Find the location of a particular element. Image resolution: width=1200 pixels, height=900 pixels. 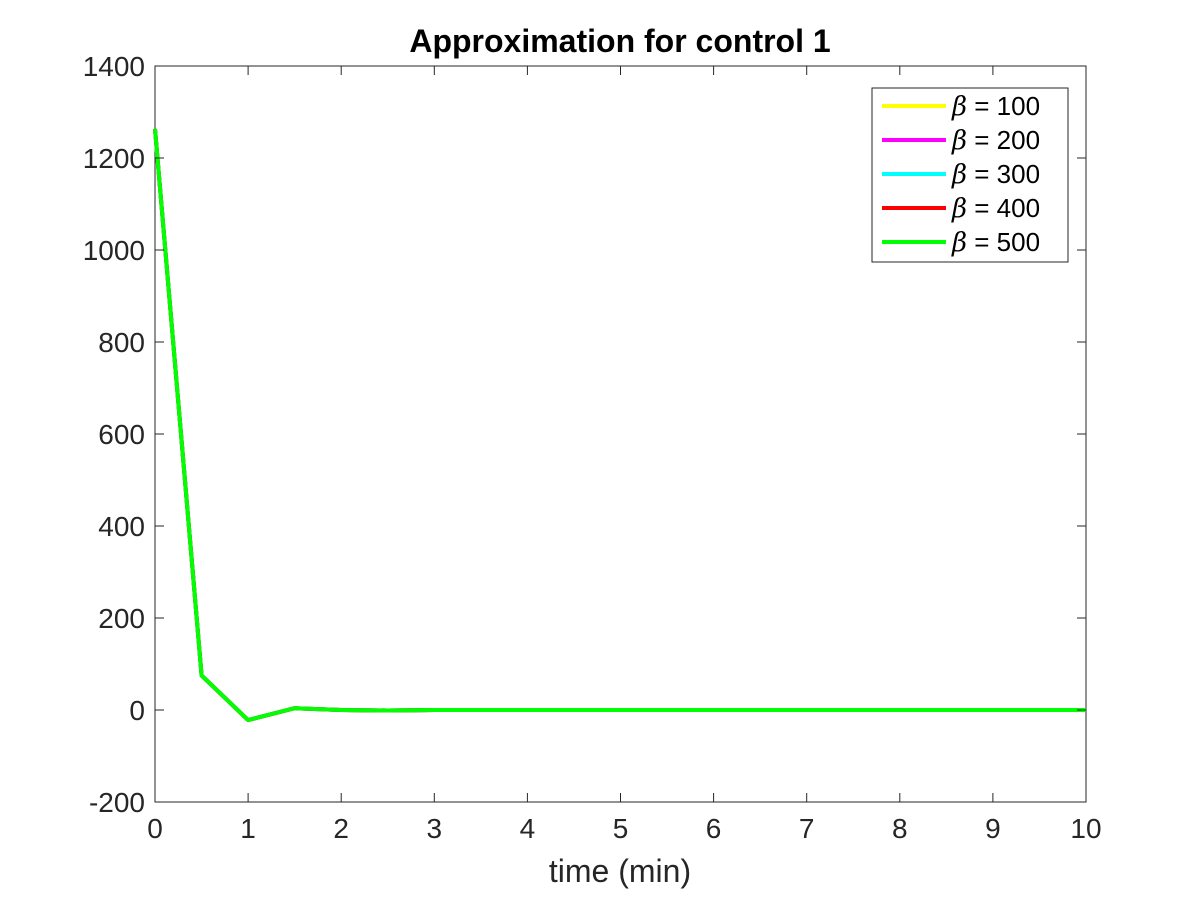

y-tick-label: -200 is located at coordinates (117, 802).